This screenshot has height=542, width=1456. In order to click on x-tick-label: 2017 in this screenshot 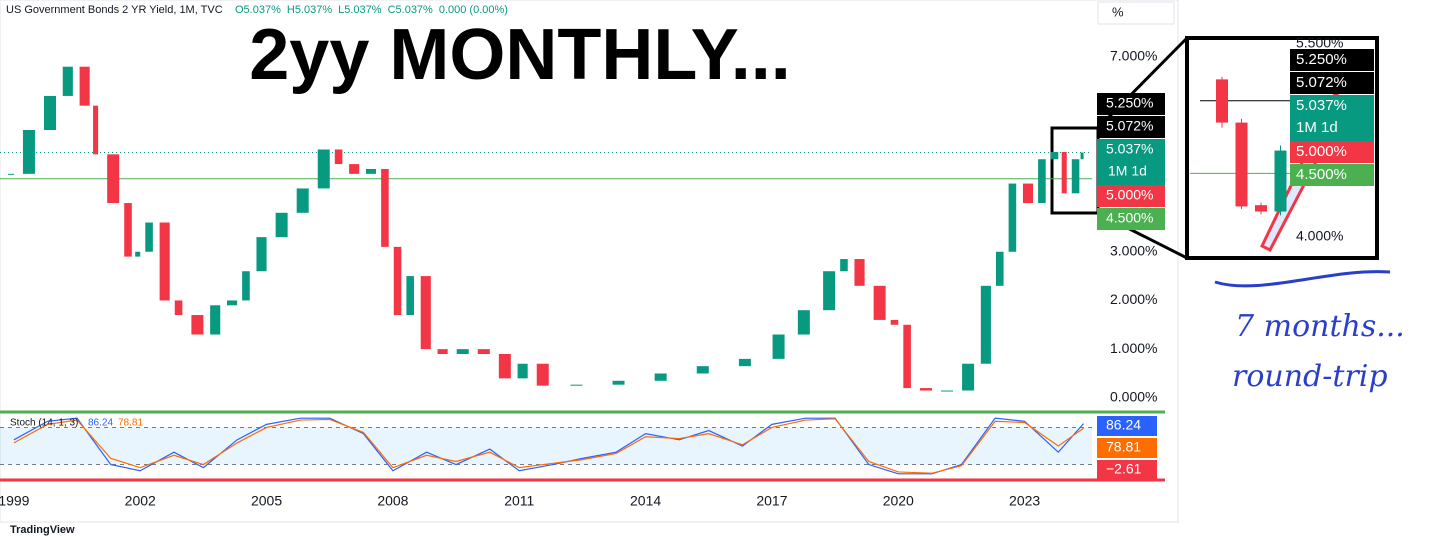, I will do `click(771, 501)`.